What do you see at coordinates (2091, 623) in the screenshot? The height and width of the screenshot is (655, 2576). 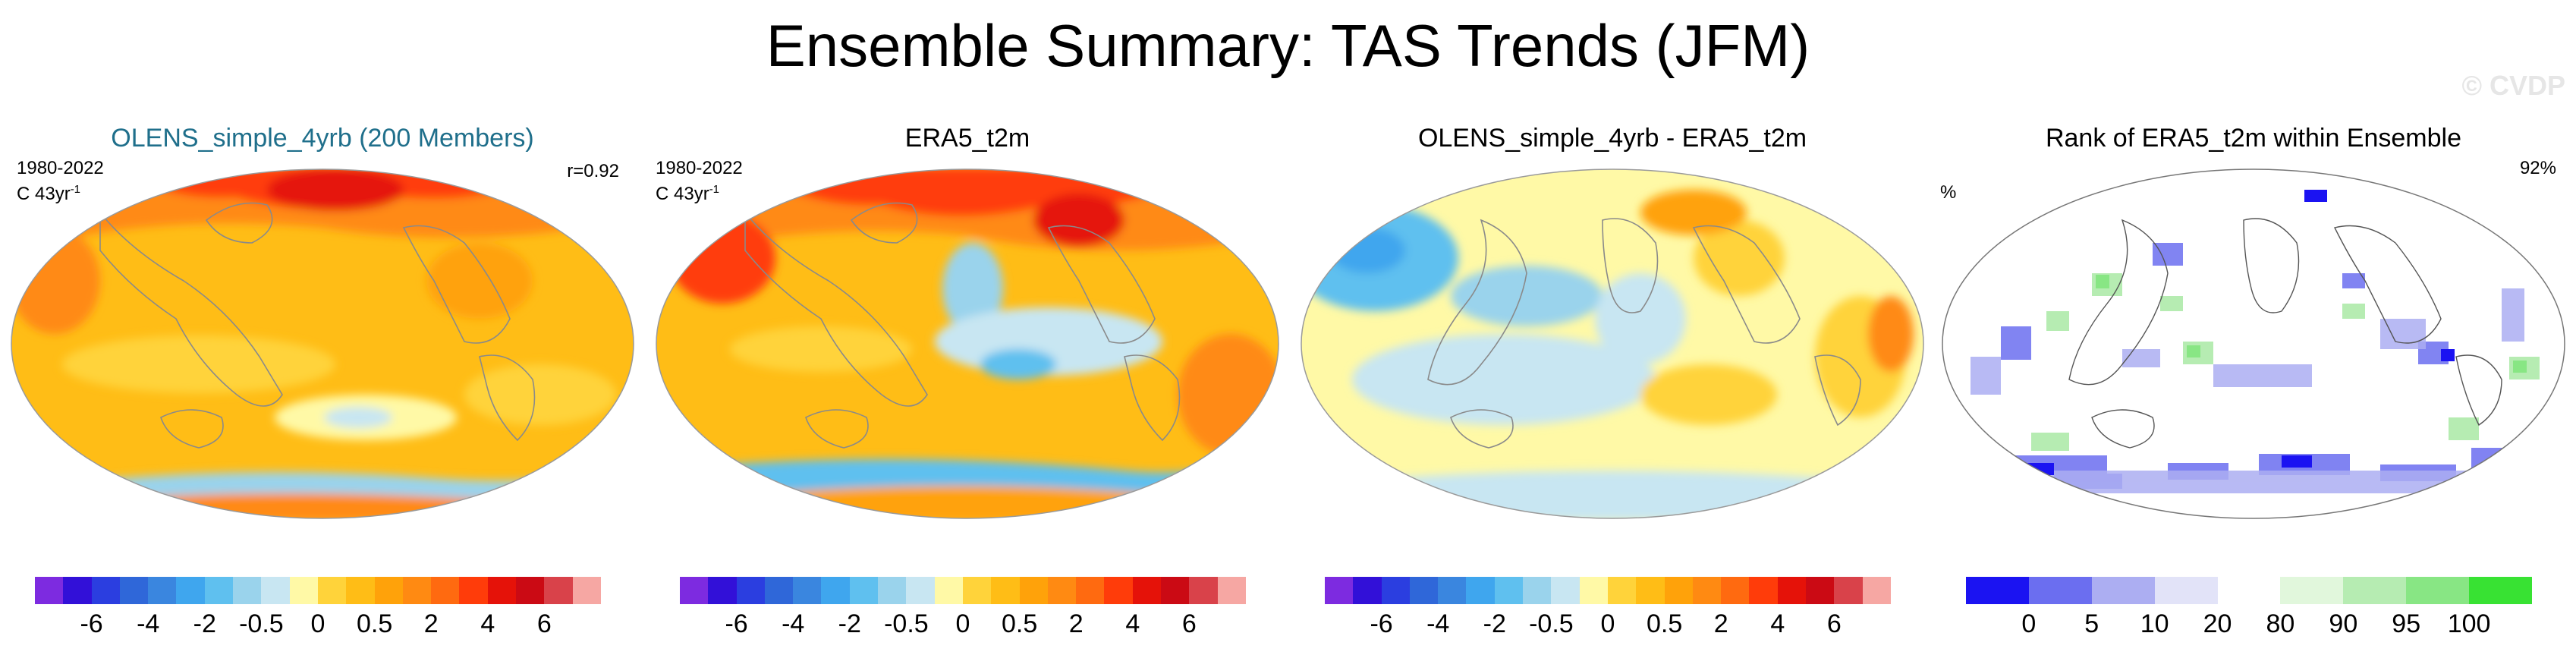 I see `colorbar-tick-label: 5` at bounding box center [2091, 623].